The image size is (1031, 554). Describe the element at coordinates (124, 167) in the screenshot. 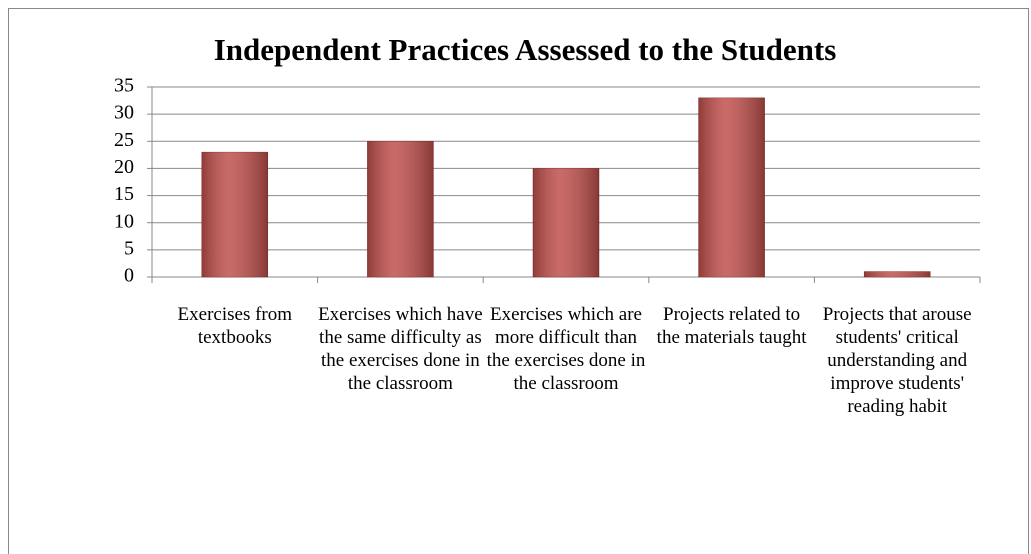

I see `y-tick-label: 20` at that location.